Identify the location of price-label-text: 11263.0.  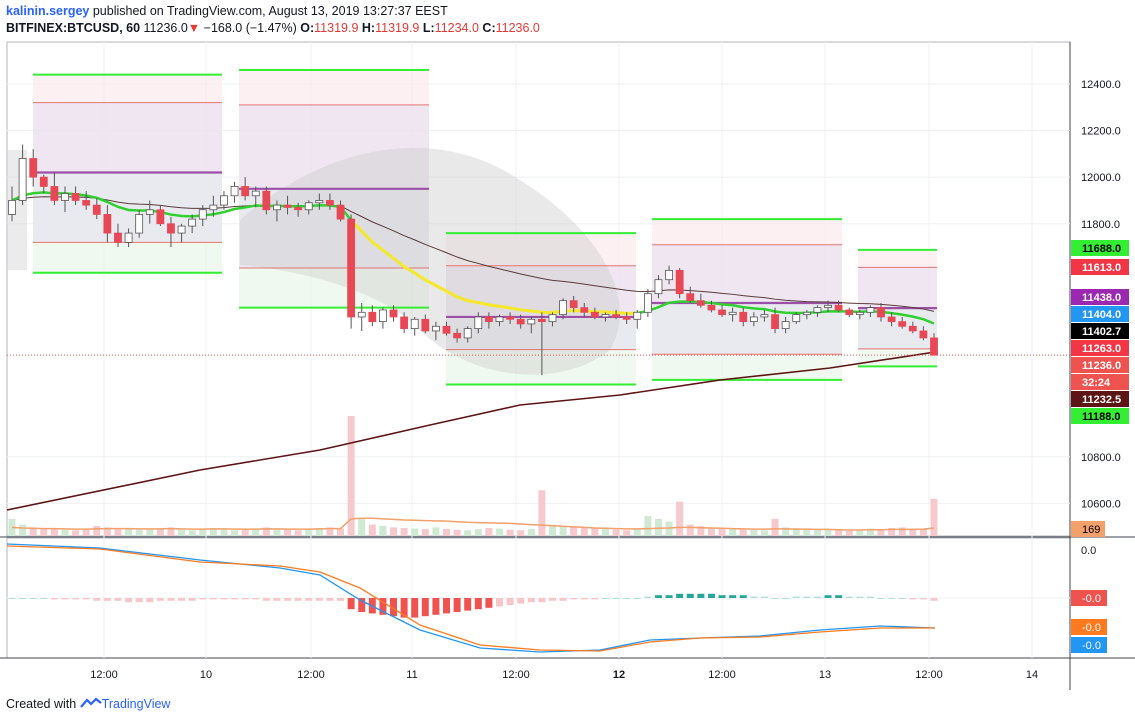
(1101, 349).